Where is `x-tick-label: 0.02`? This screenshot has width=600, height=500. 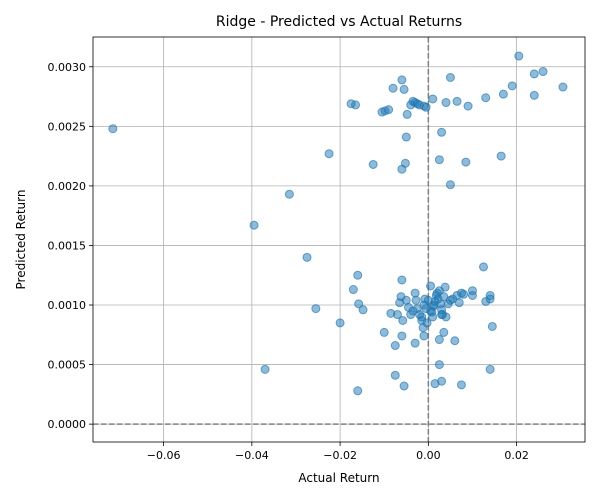
x-tick-label: 0.02 is located at coordinates (516, 455).